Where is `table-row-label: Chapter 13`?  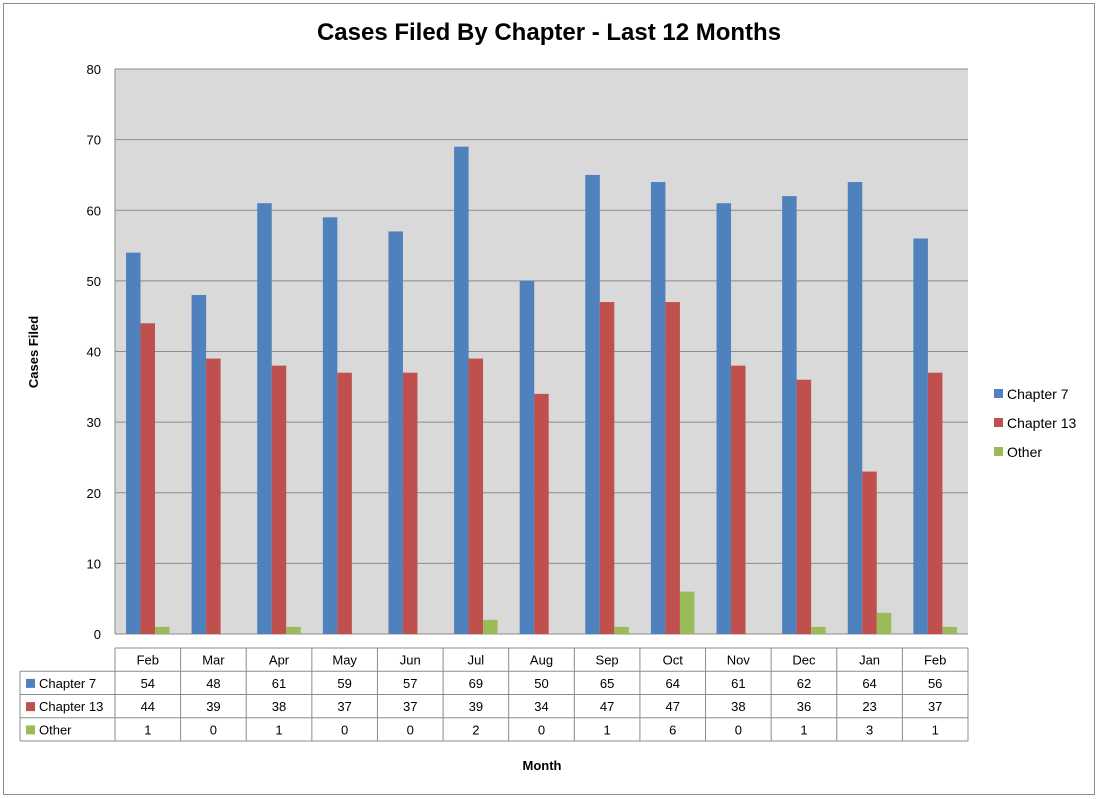 table-row-label: Chapter 13 is located at coordinates (71, 706).